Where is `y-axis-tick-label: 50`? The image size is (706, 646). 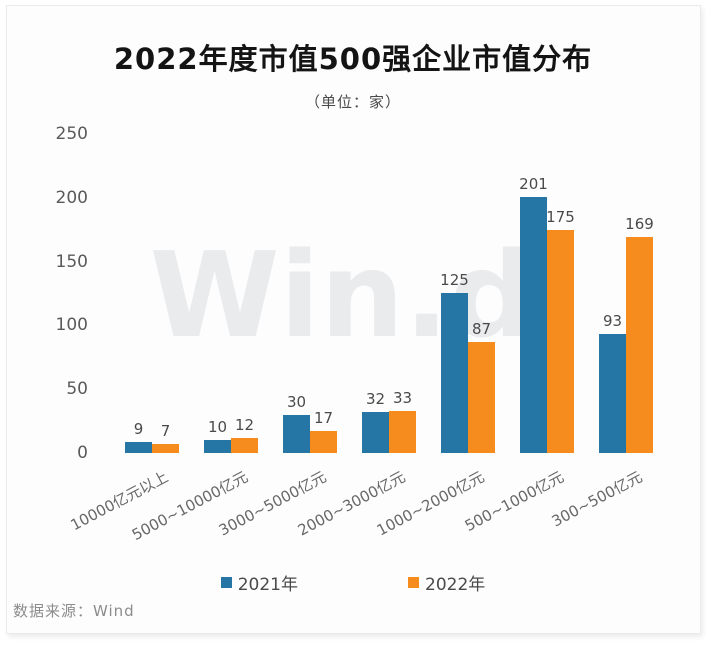
y-axis-tick-label: 50 is located at coordinates (77, 389).